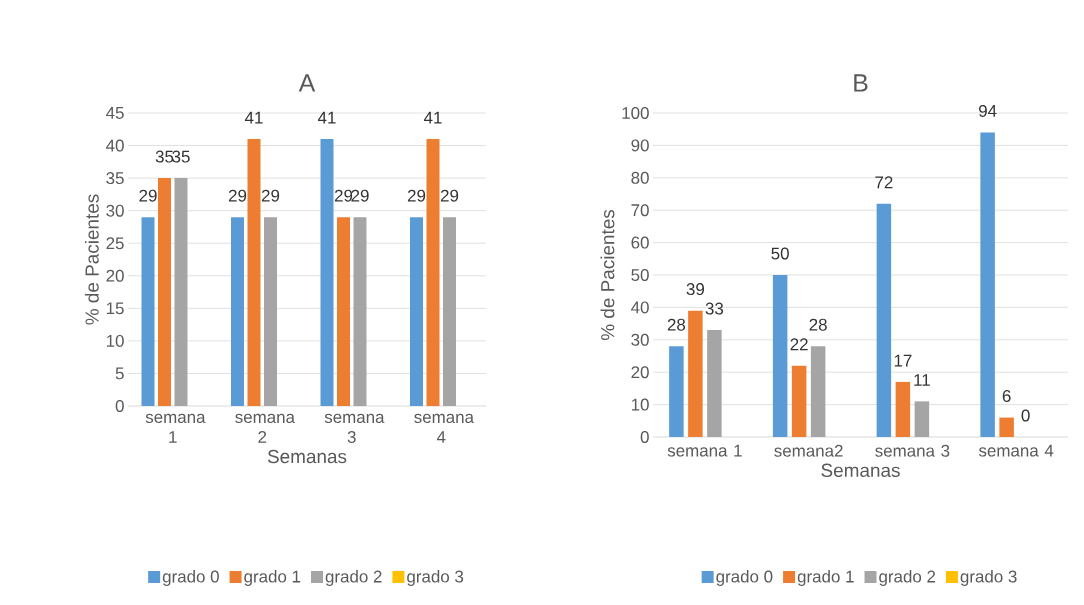  What do you see at coordinates (903, 360) in the screenshot?
I see `data-label: 17` at bounding box center [903, 360].